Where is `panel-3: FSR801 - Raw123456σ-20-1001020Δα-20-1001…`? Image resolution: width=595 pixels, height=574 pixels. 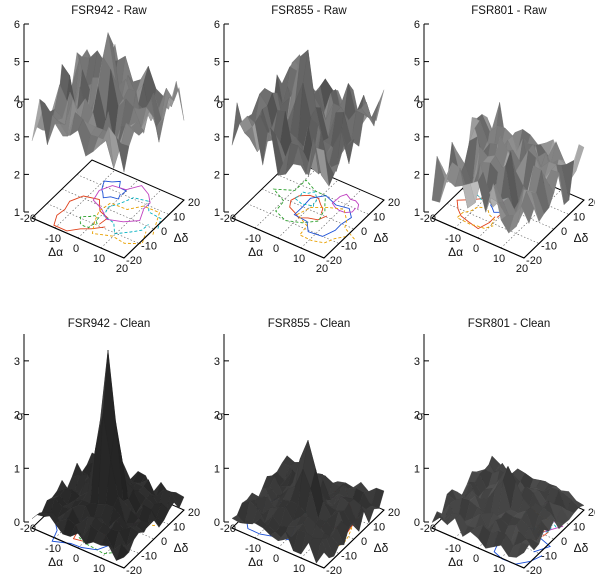 panel-3: FSR801 - Raw123456σ-20-1001020Δα-20-1001… is located at coordinates (504, 140).